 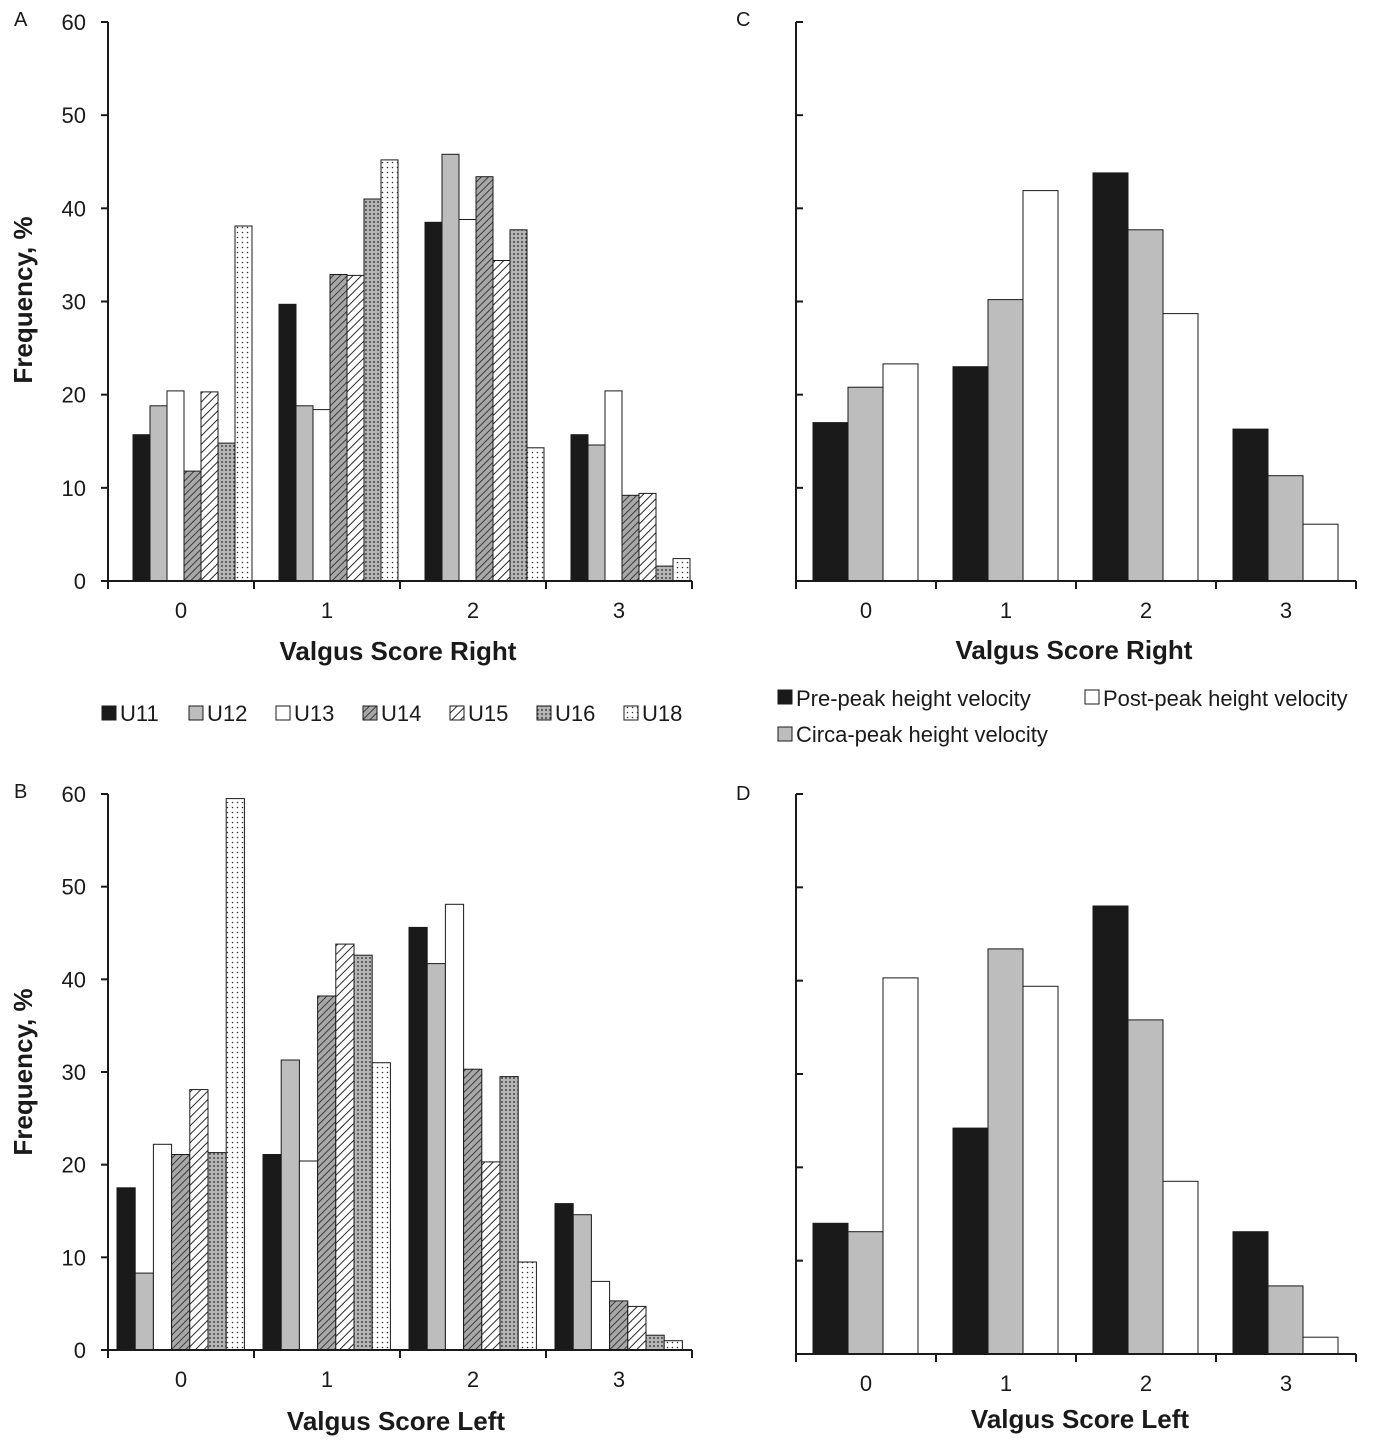 I want to click on panel-c-x-tick-label: 0, so click(x=866, y=610).